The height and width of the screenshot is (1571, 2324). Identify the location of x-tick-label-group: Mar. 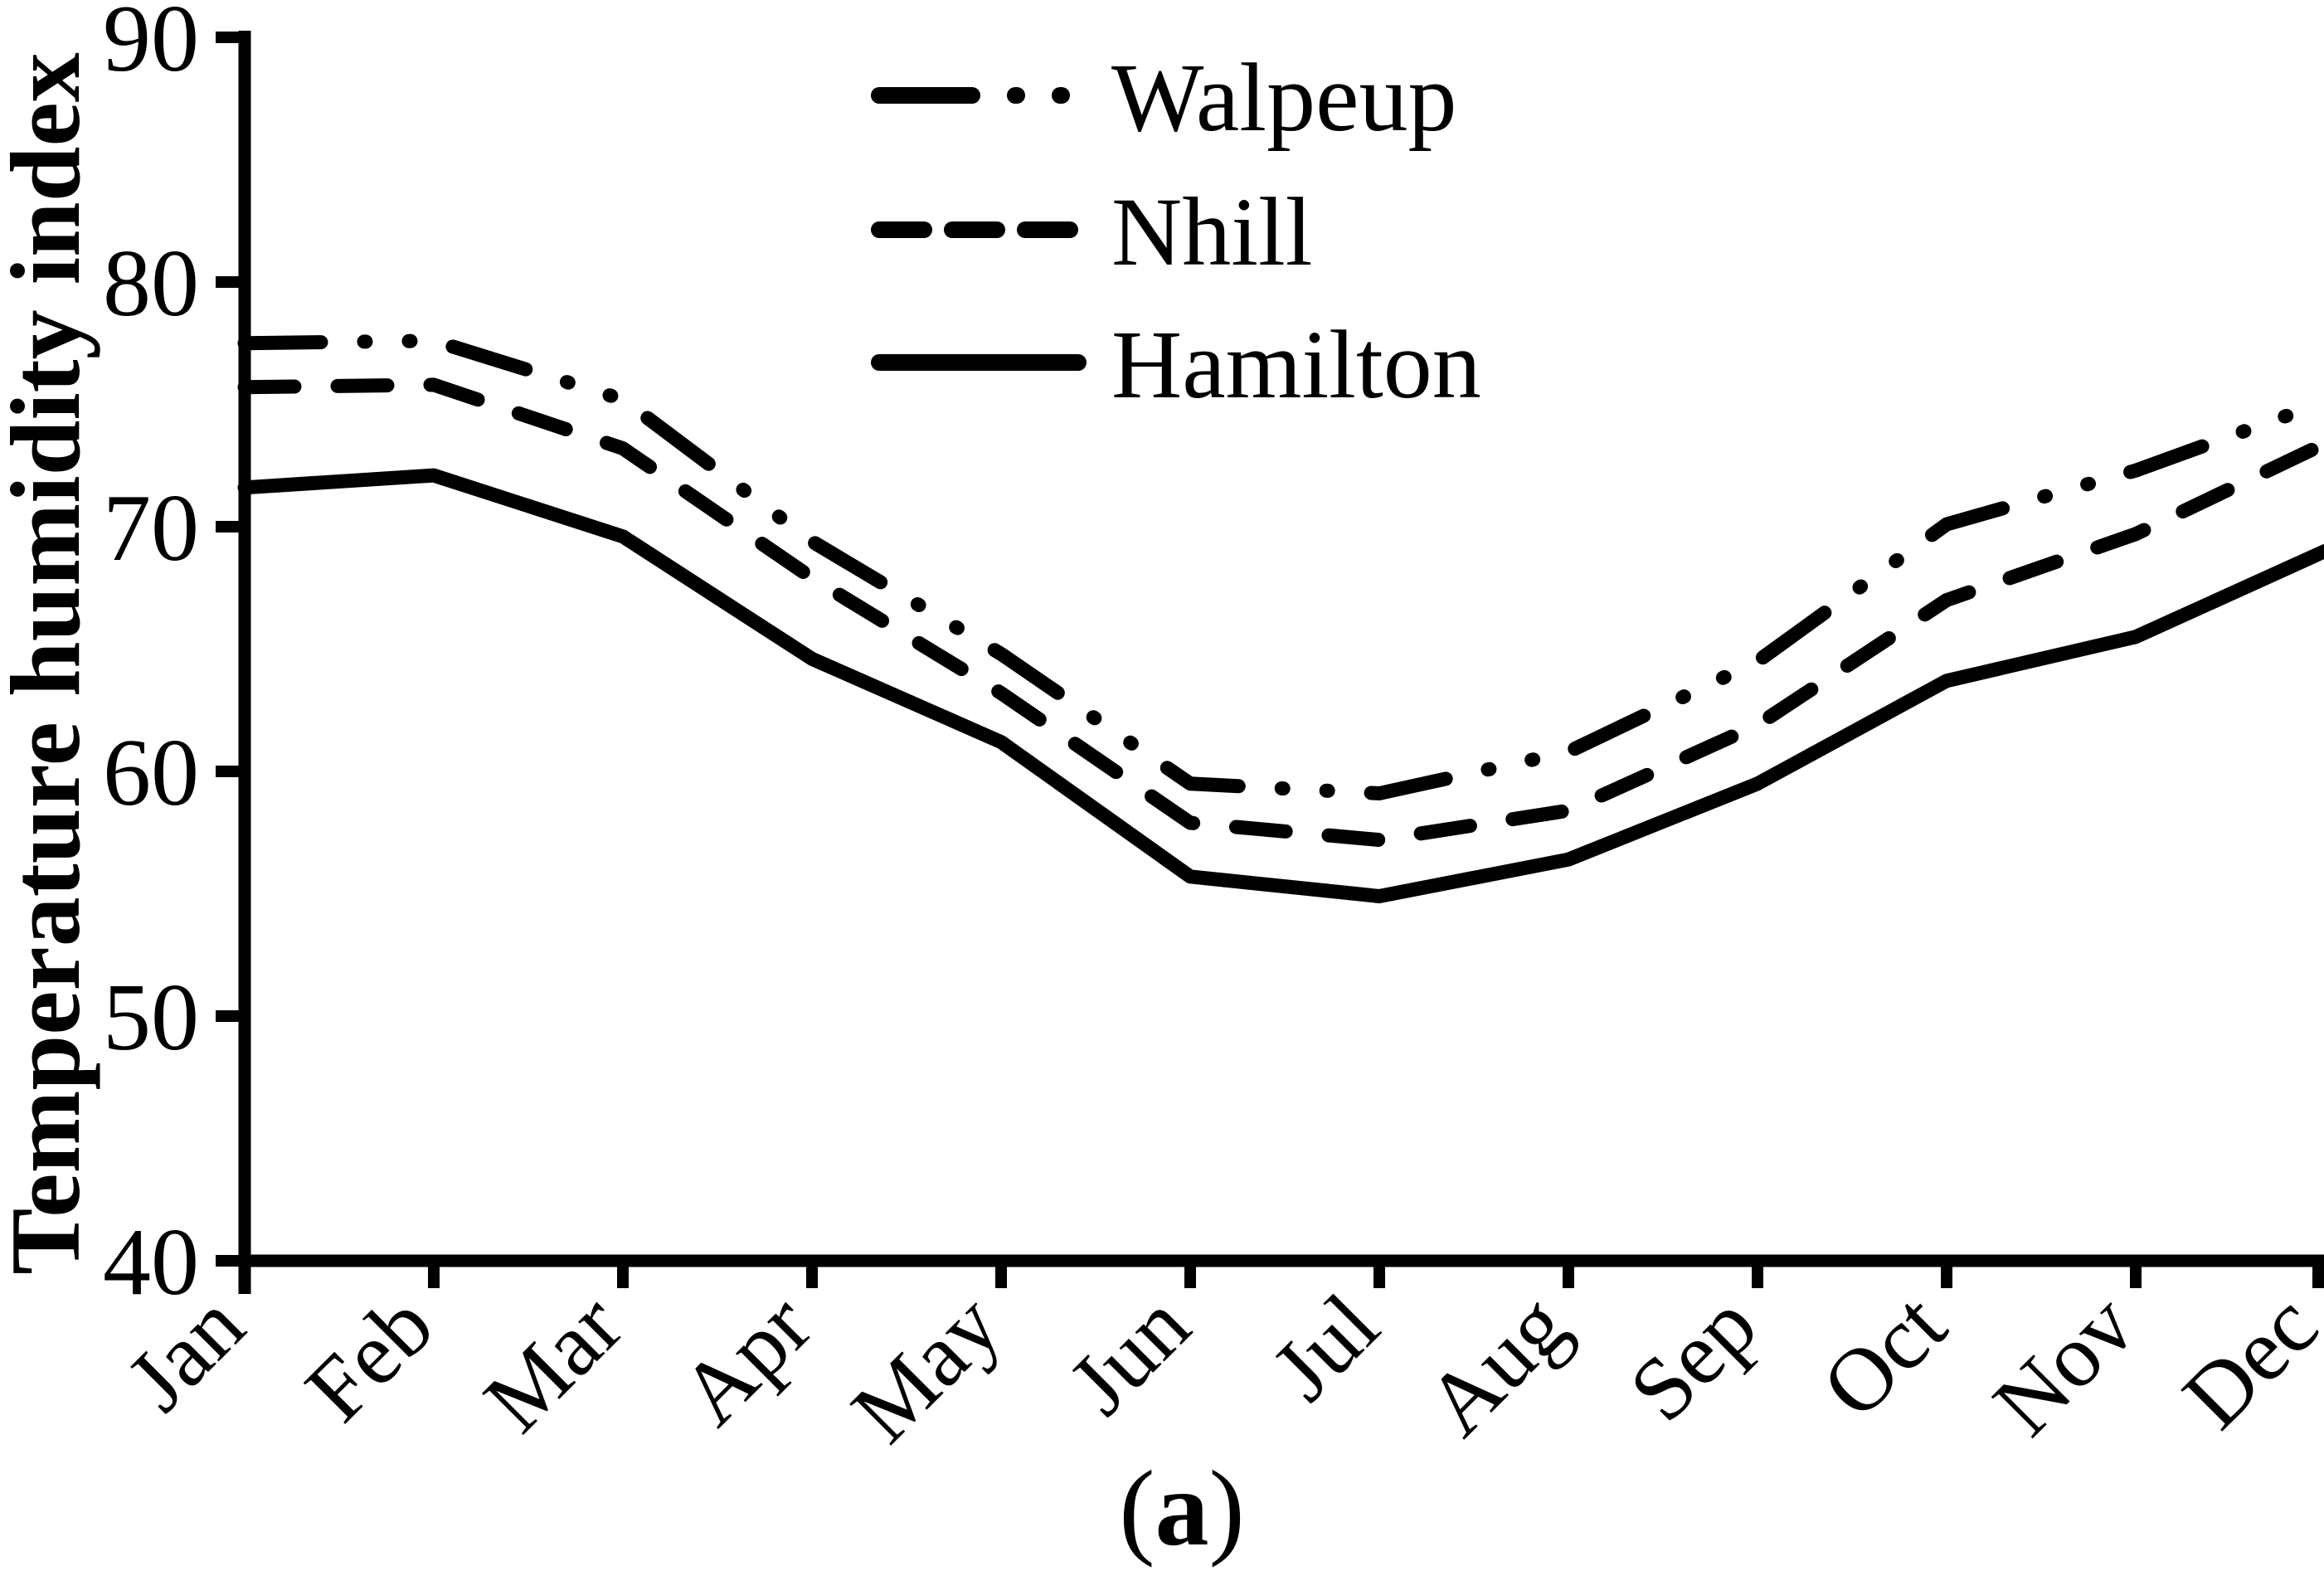
(553, 1363).